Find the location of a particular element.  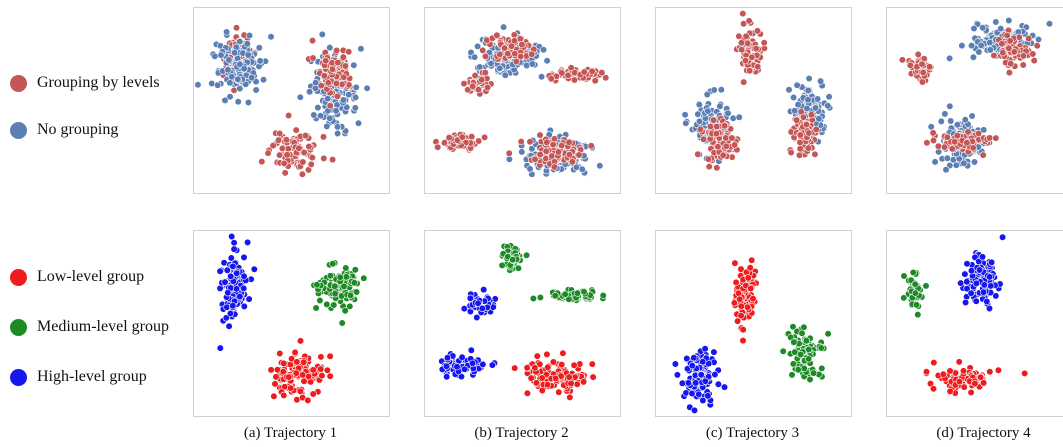

scatter-plot is located at coordinates (751, 335).